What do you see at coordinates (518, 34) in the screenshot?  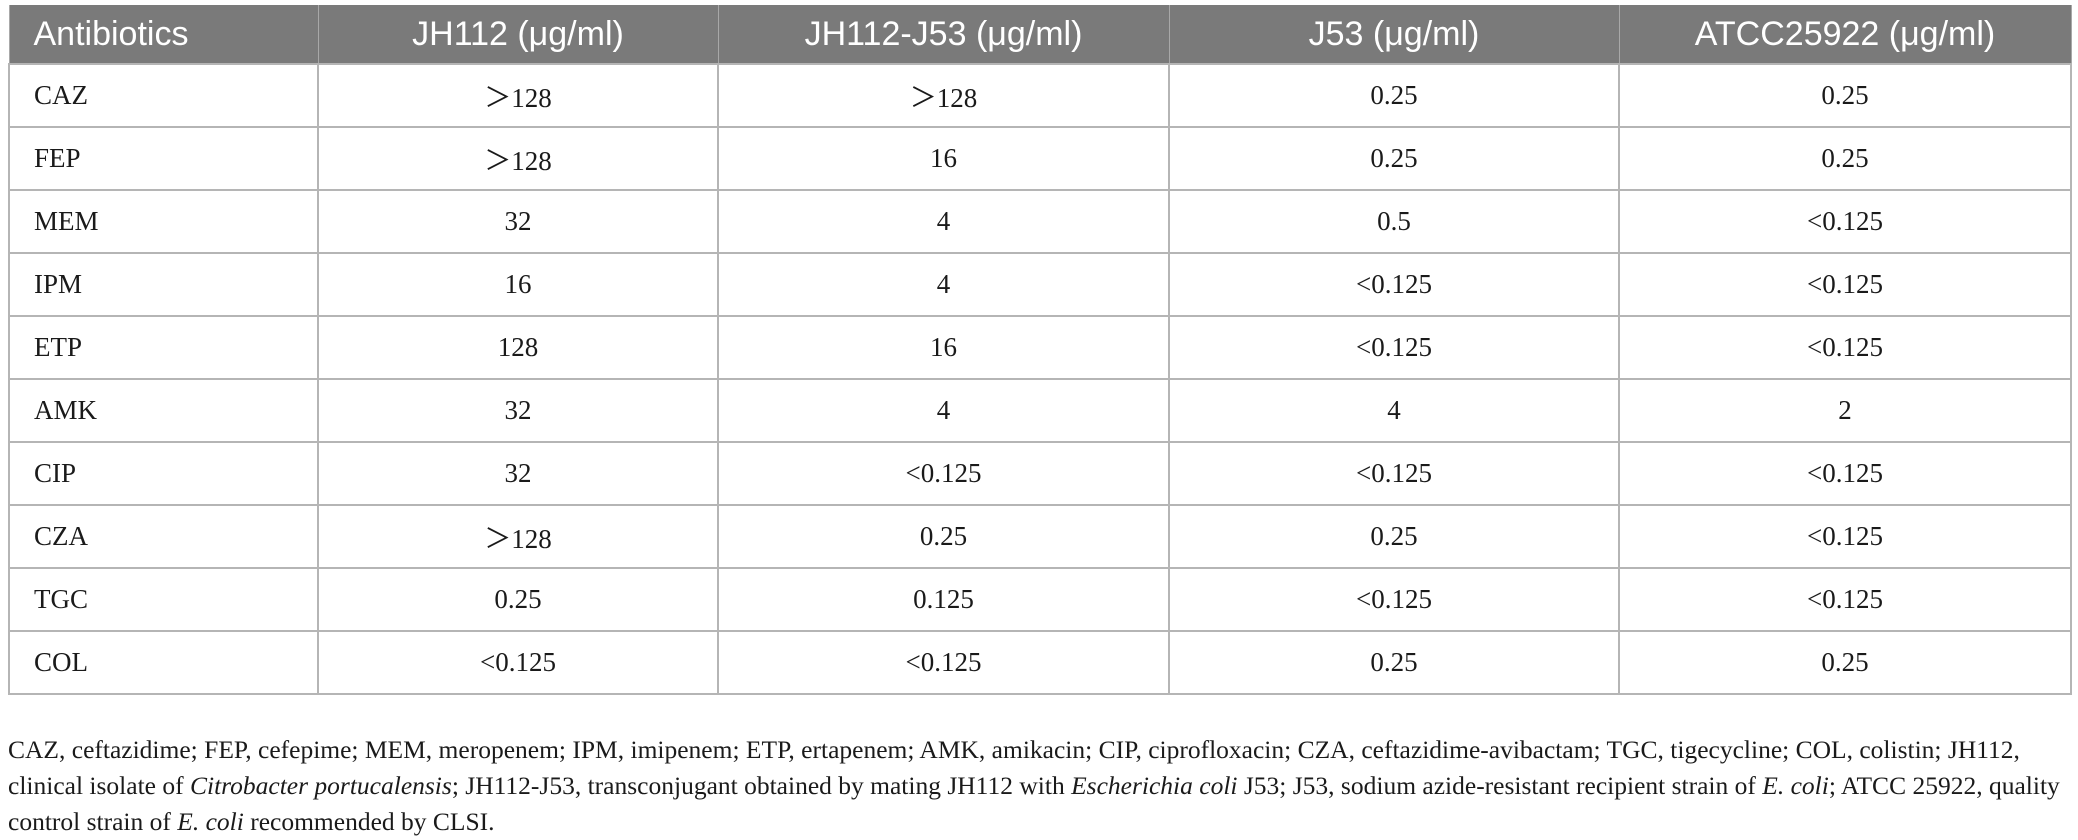 I see `header-jh112: JH112 (μg/ml)` at bounding box center [518, 34].